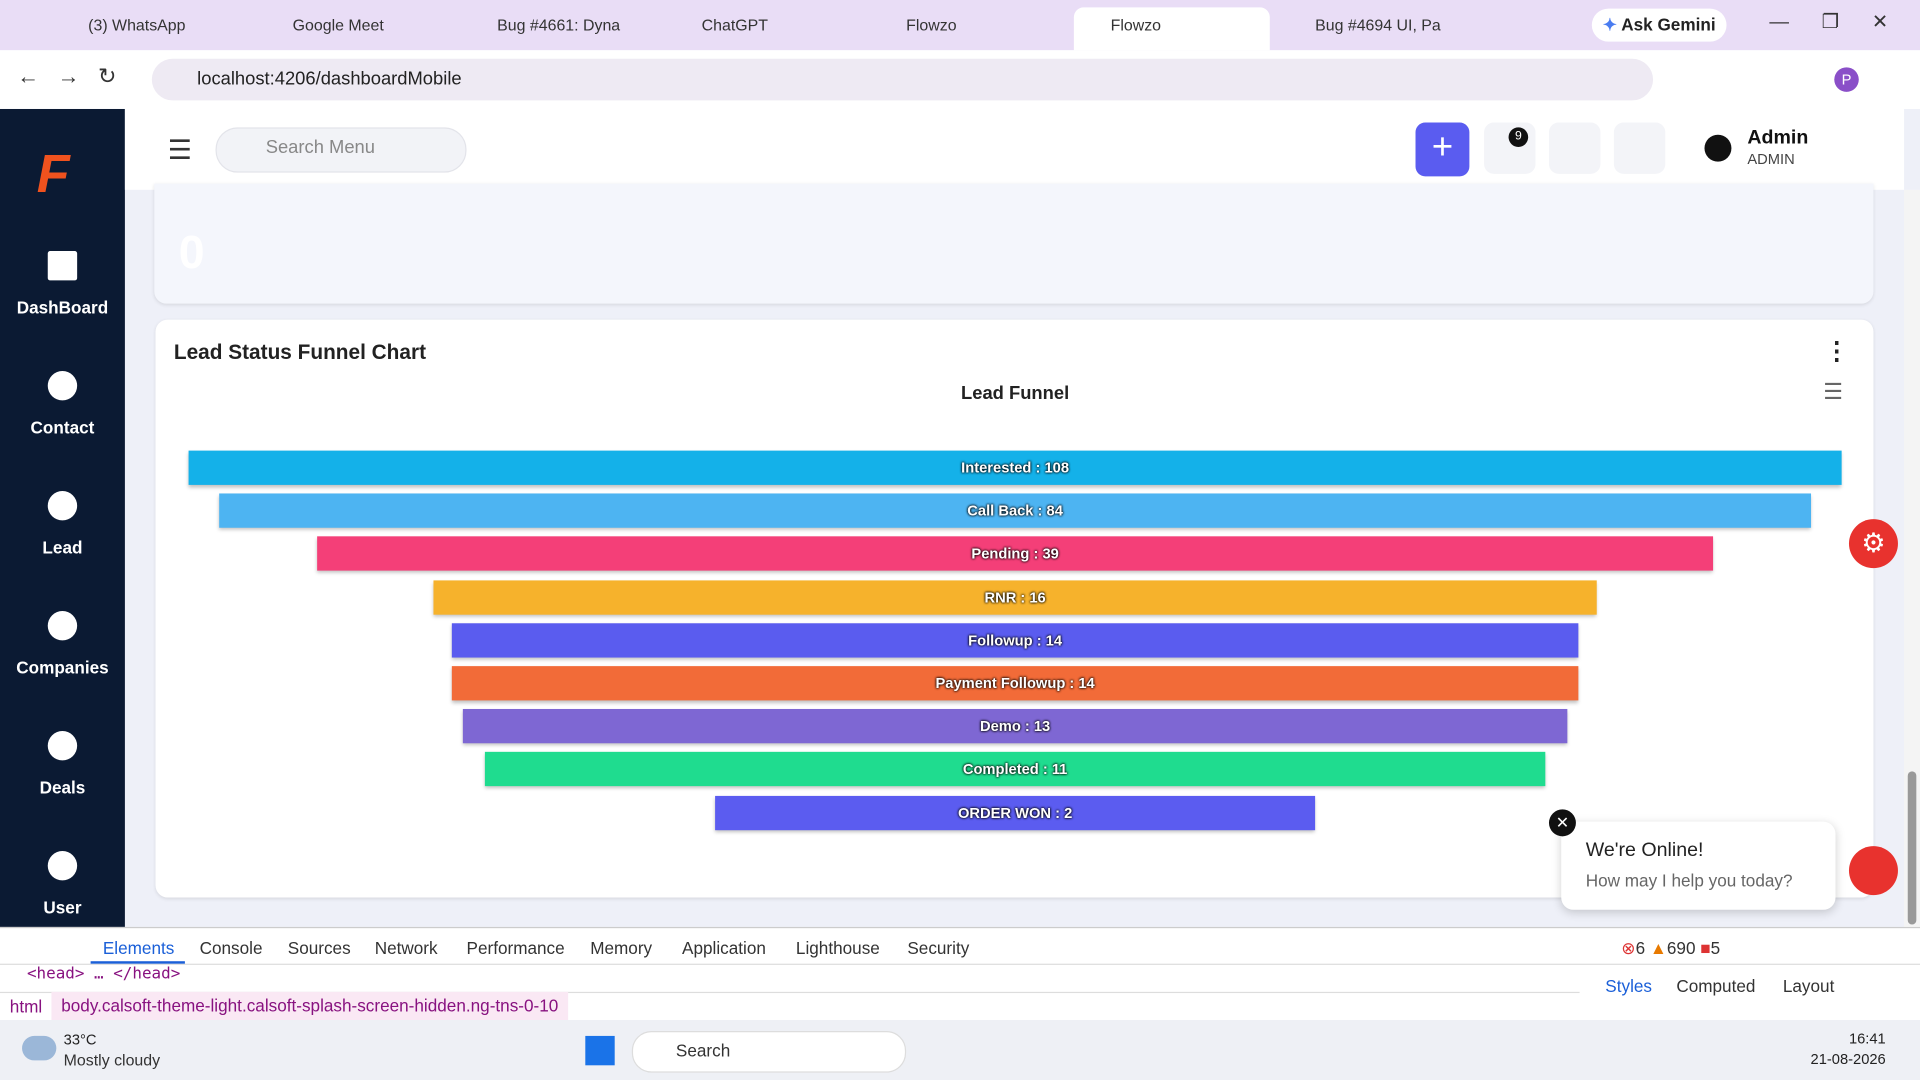  Describe the element at coordinates (320, 147) in the screenshot. I see `search-placeholder: Search Menu` at that location.